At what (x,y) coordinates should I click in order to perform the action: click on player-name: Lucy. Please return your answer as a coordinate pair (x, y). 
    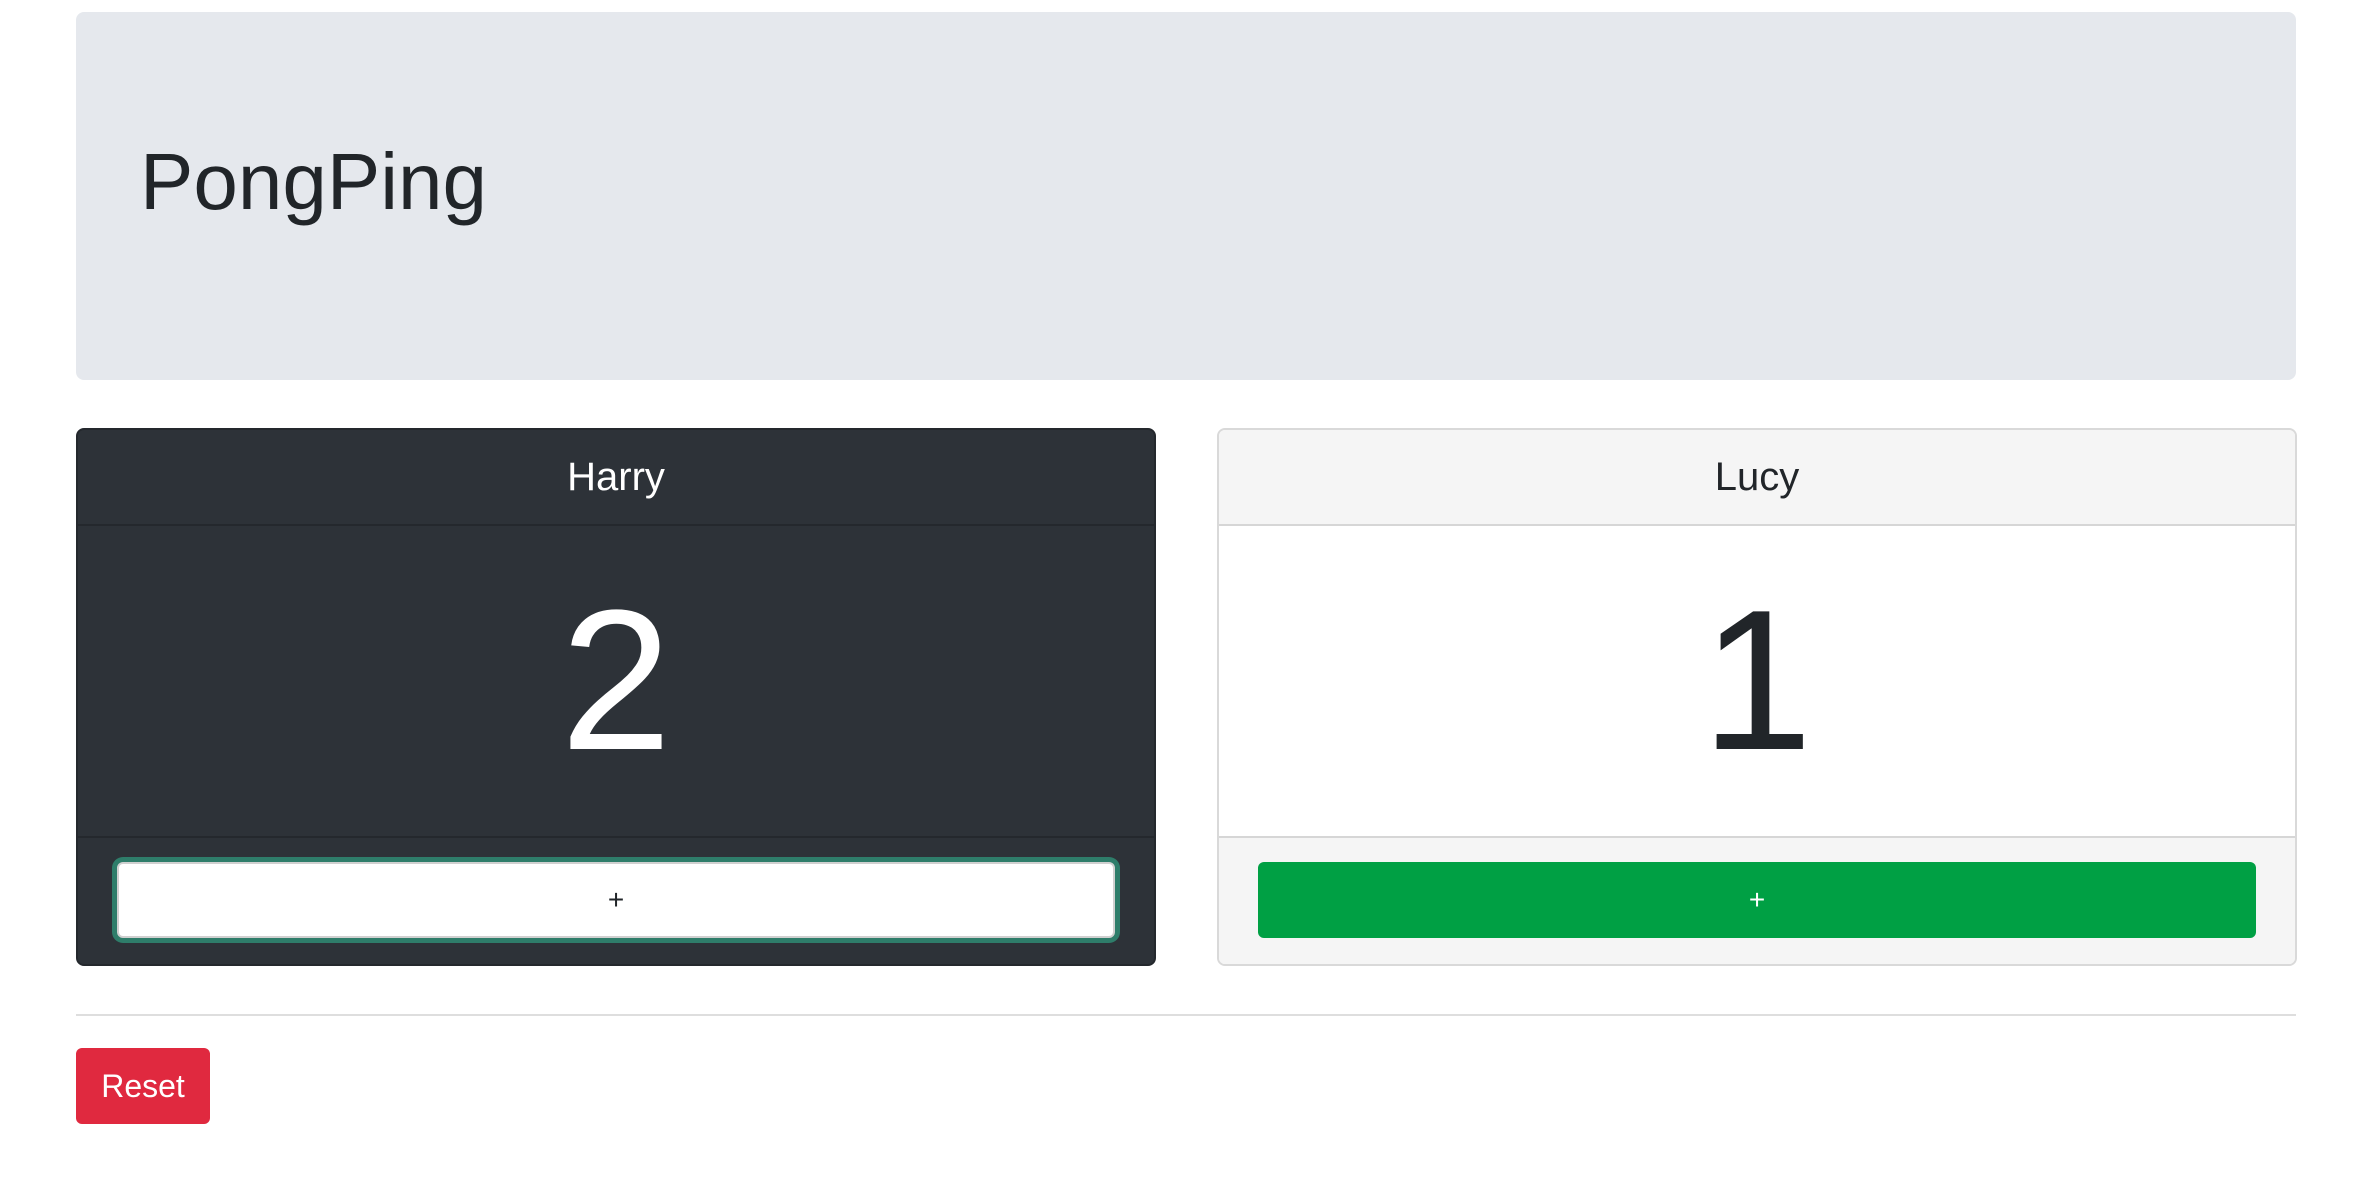
    Looking at the image, I should click on (1757, 478).